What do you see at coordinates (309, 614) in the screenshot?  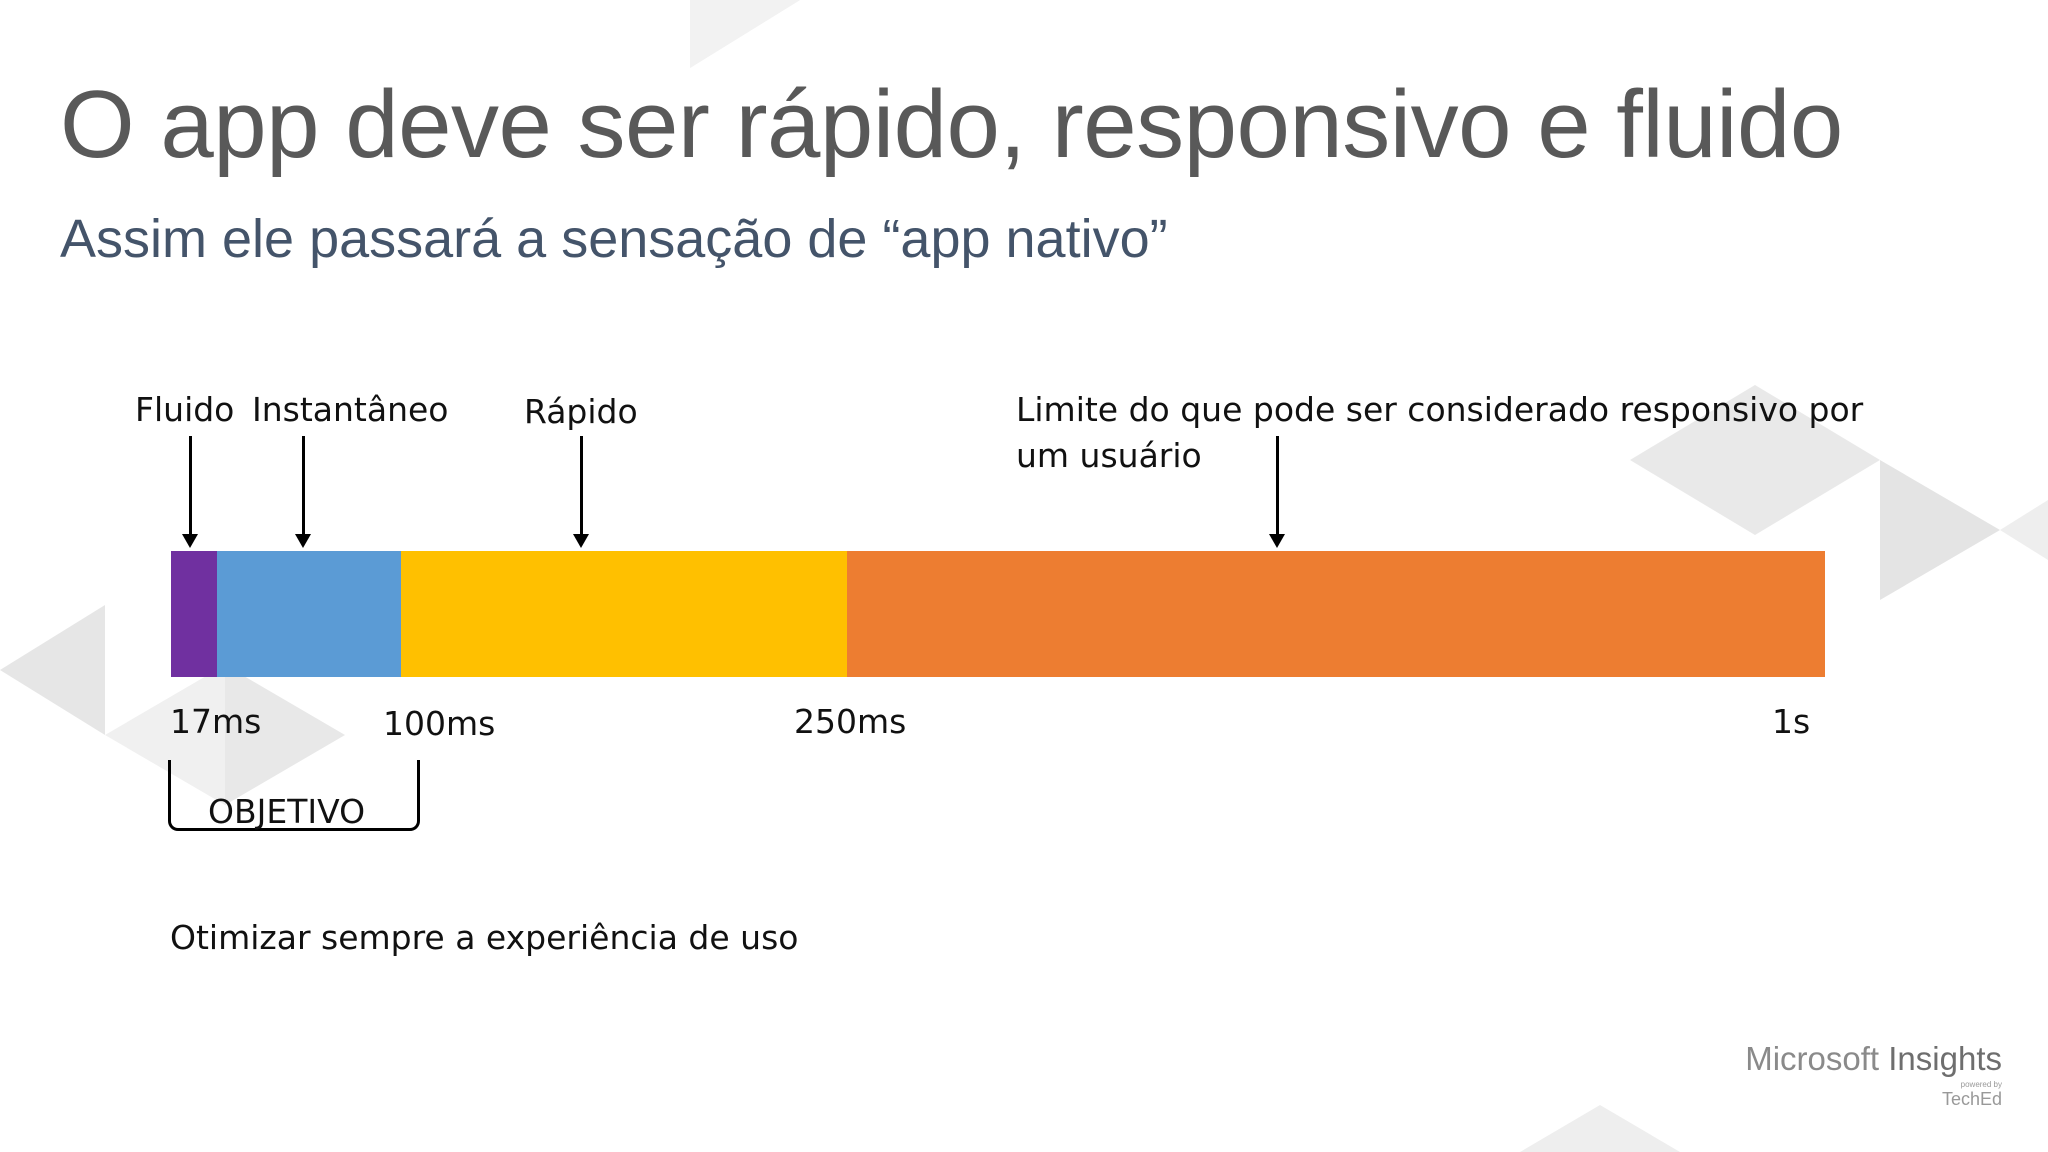 I see `segment-instantaneo` at bounding box center [309, 614].